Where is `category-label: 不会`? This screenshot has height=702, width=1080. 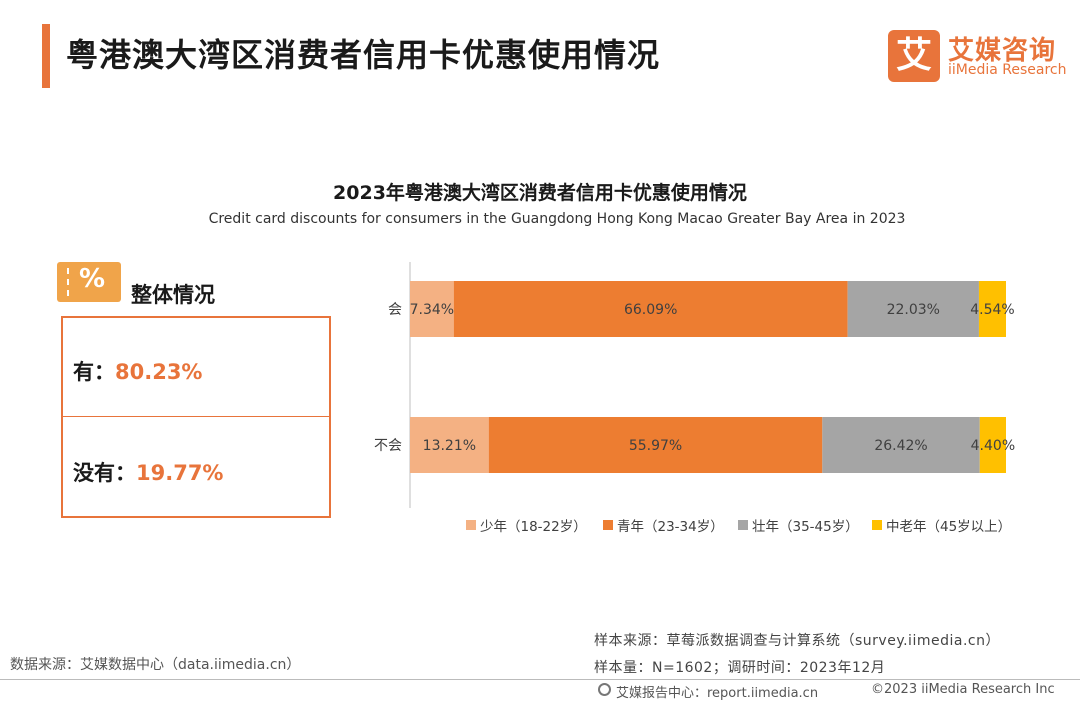 category-label: 不会 is located at coordinates (388, 446).